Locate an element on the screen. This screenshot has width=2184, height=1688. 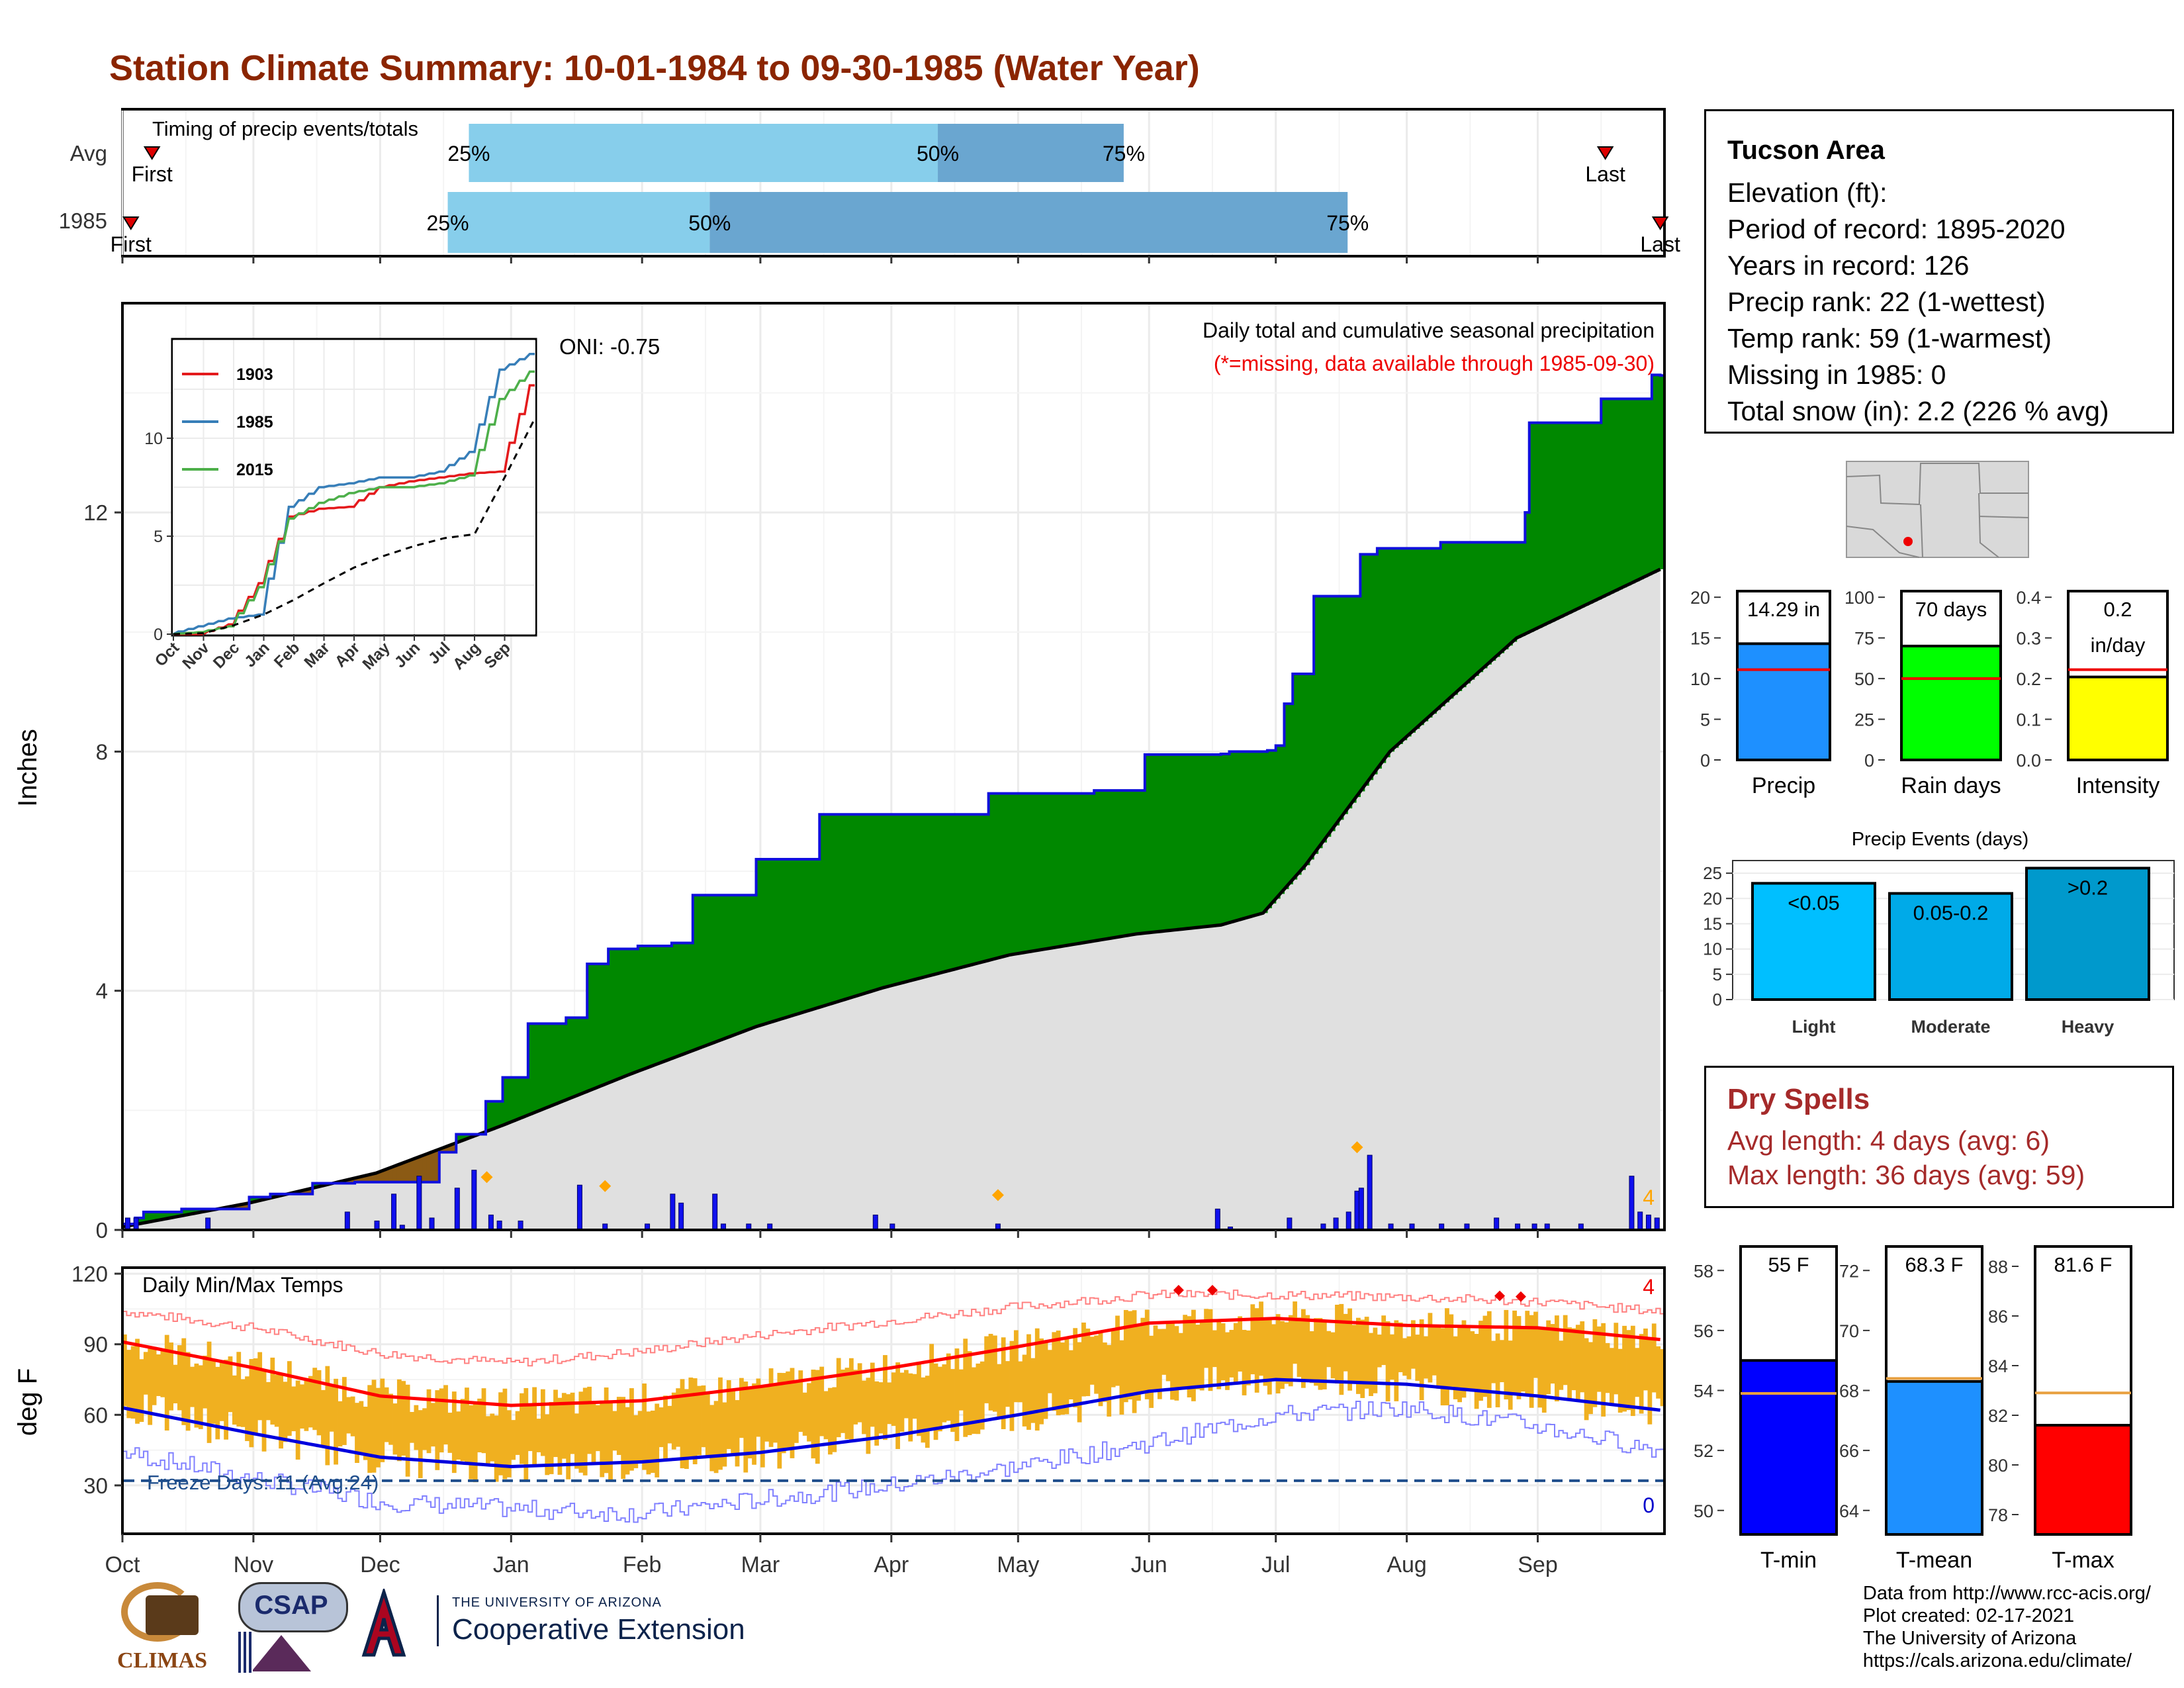
raindays-bar is located at coordinates (1951, 702).